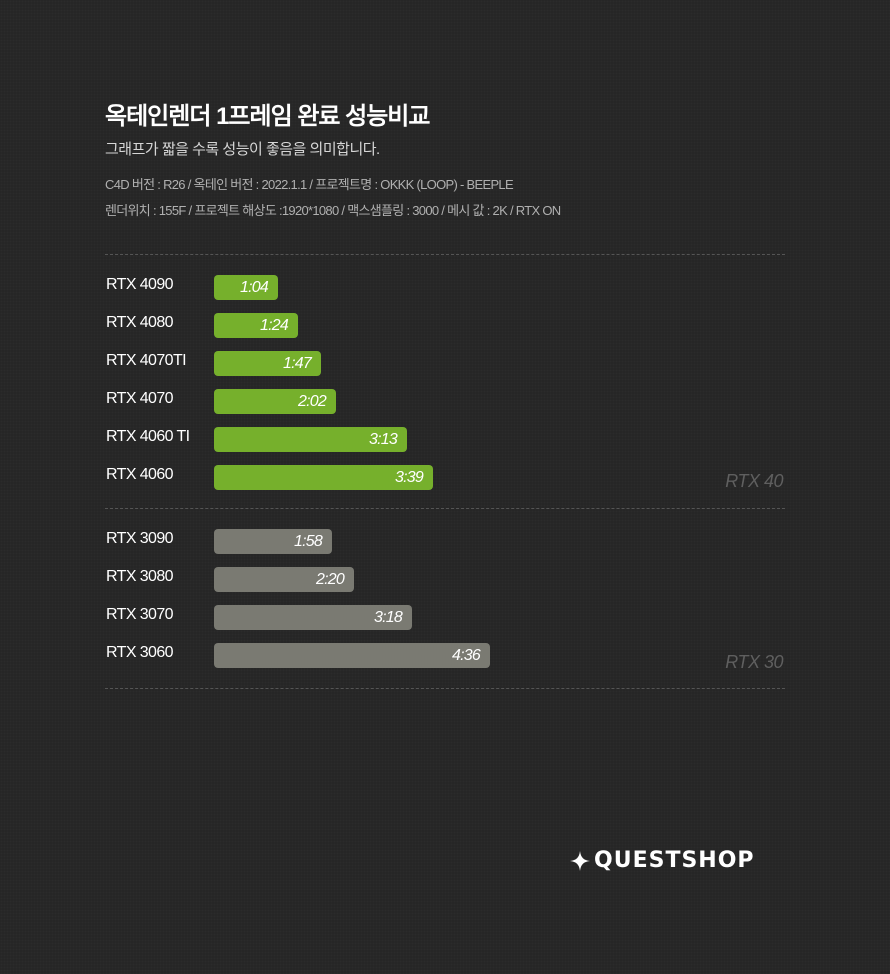  Describe the element at coordinates (330, 579) in the screenshot. I see `bar-value-label: 2:20` at that location.